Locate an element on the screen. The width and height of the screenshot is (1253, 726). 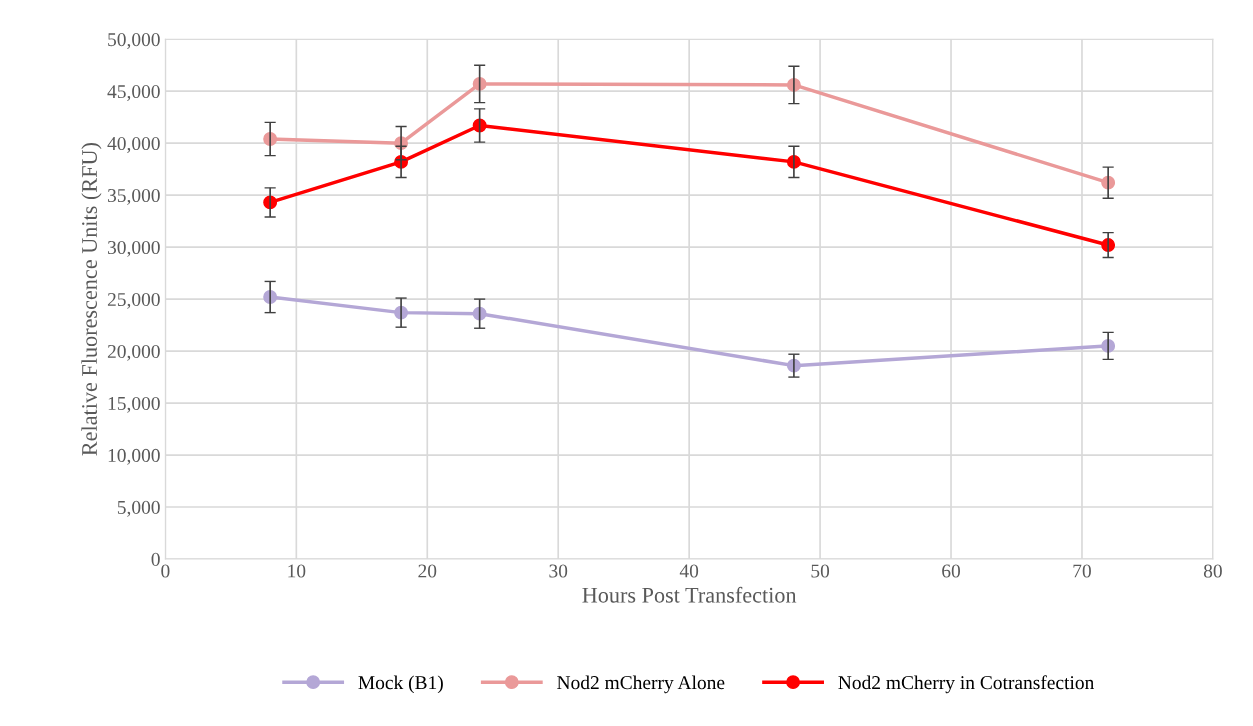
x-tick-label: 20 is located at coordinates (427, 571).